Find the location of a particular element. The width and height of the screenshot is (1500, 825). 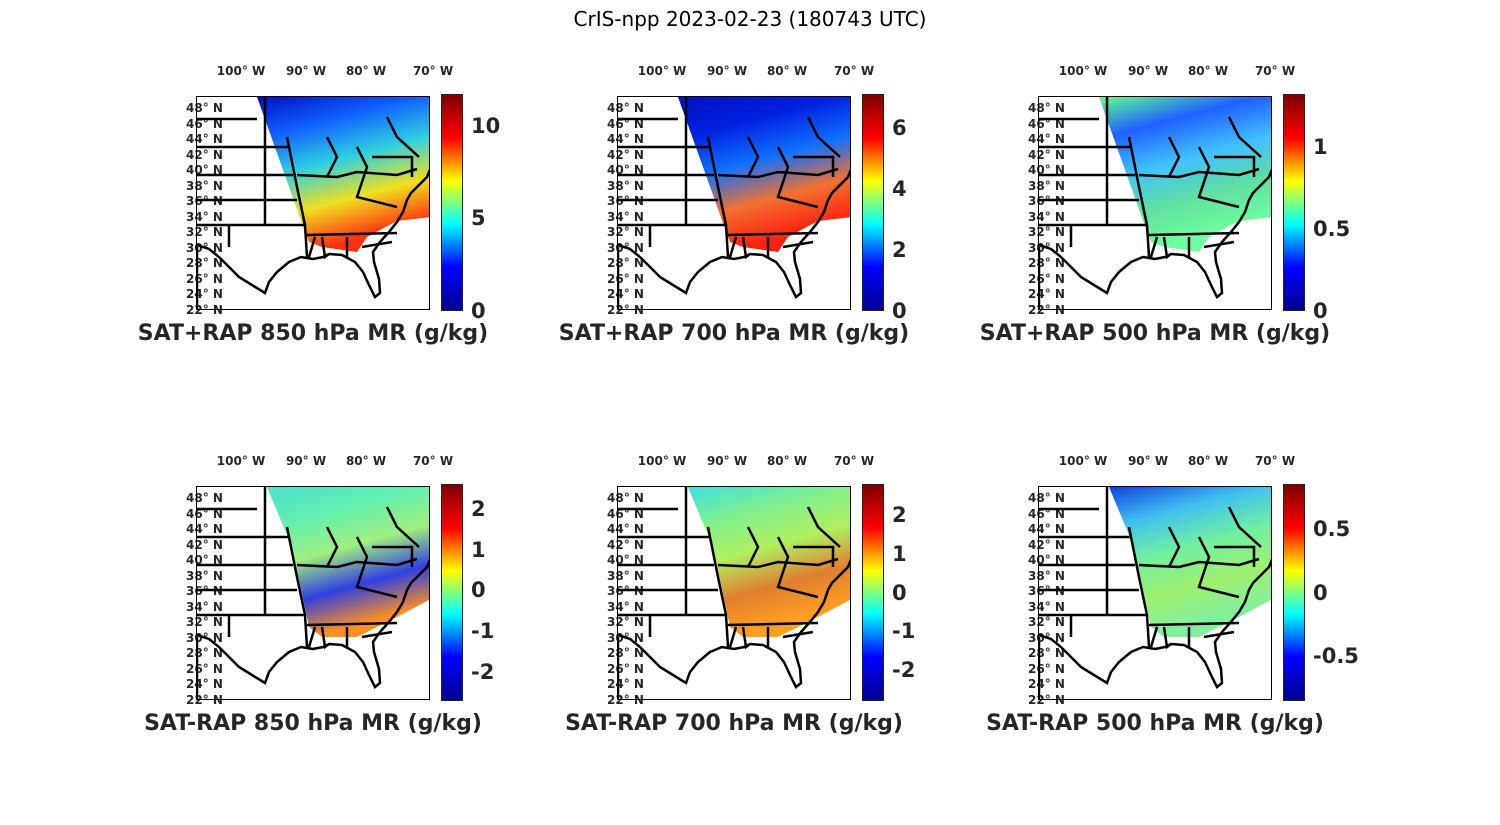

panel-title: SAT-RAP 700 hPa MR (g/kg) is located at coordinates (734, 723).